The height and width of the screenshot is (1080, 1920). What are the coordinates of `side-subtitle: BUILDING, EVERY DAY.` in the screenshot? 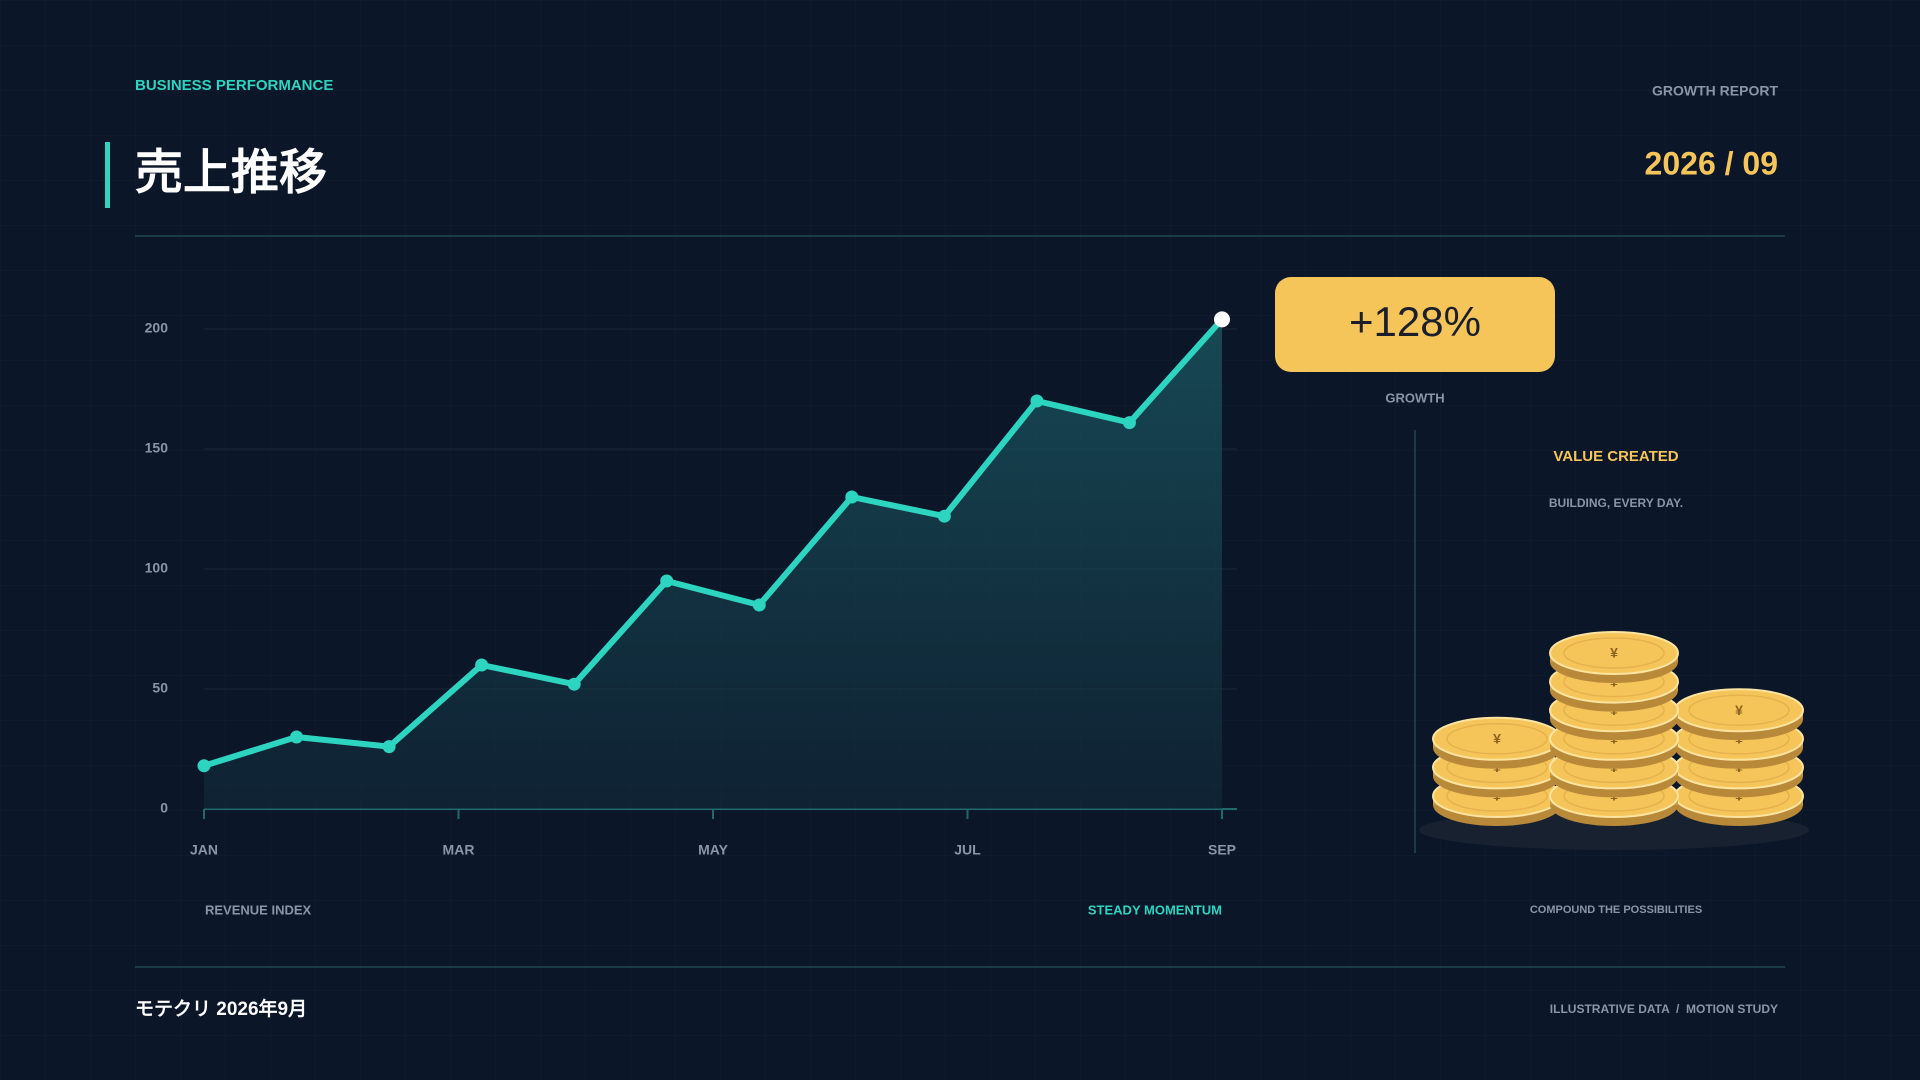 It's located at (1616, 503).